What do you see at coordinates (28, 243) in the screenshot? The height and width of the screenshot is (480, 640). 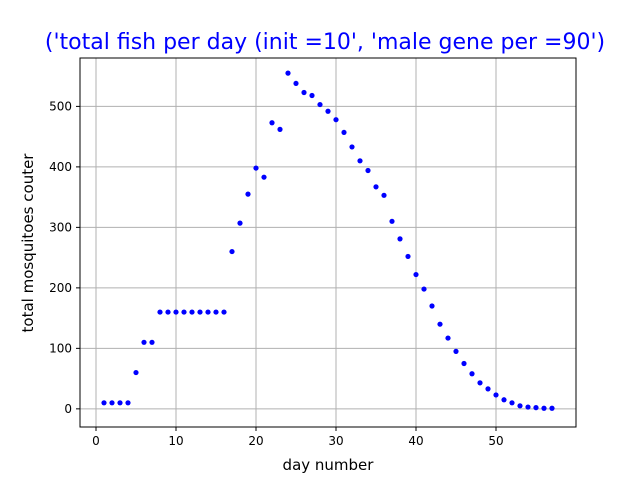 I see `y-axis-label: total mosquitoes couter` at bounding box center [28, 243].